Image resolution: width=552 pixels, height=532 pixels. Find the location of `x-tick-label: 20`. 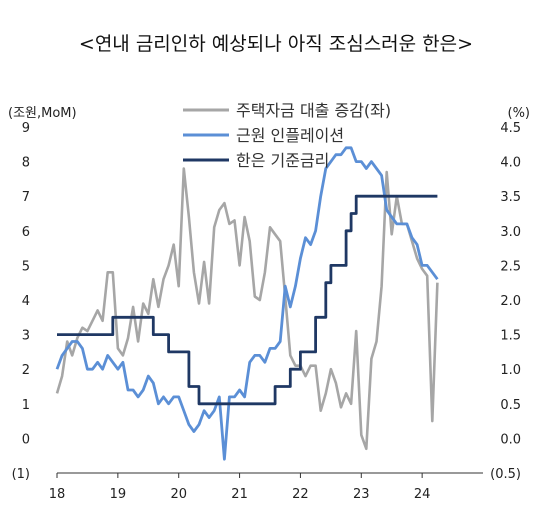

x-tick-label: 20 is located at coordinates (178, 494).